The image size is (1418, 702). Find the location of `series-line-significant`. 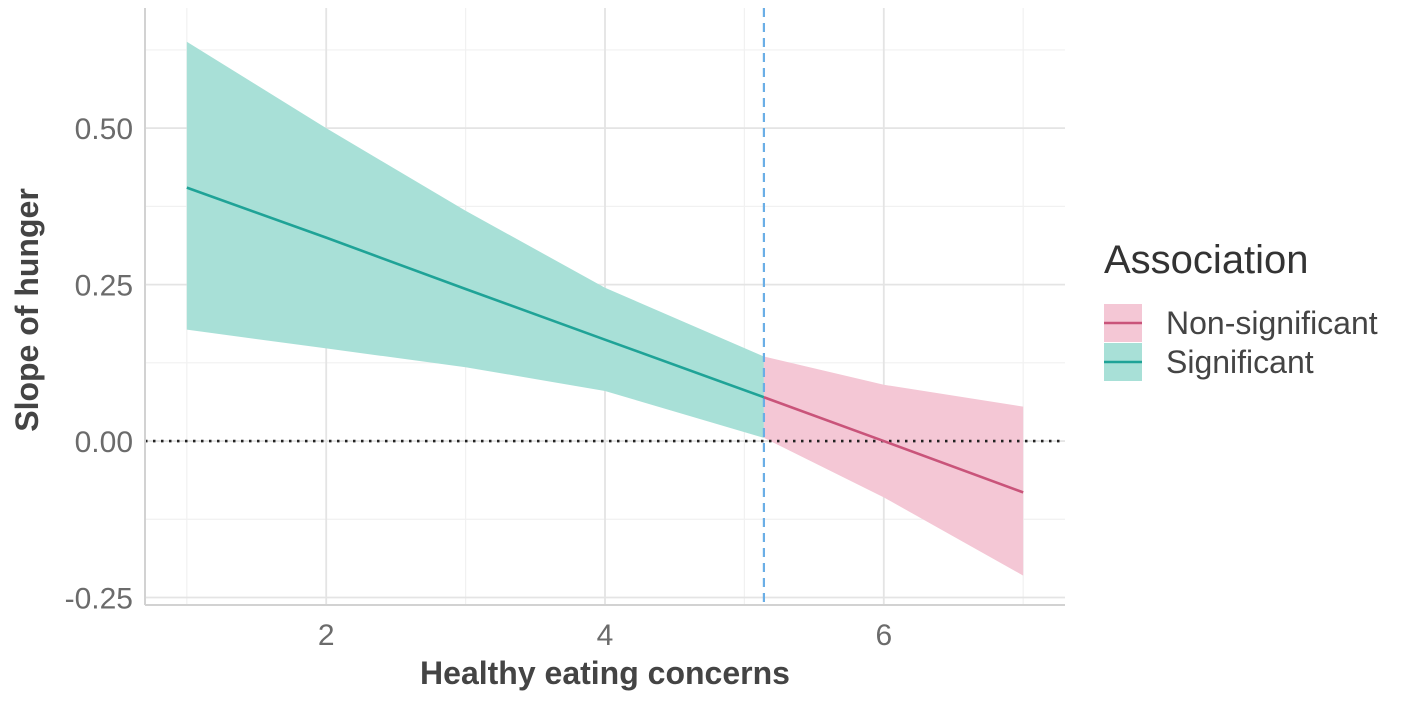

series-line-significant is located at coordinates (475, 292).